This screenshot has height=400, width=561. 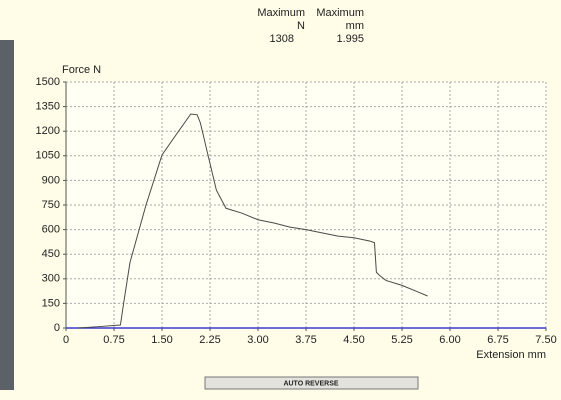 I want to click on x-tick-label: 5.25, so click(x=401, y=340).